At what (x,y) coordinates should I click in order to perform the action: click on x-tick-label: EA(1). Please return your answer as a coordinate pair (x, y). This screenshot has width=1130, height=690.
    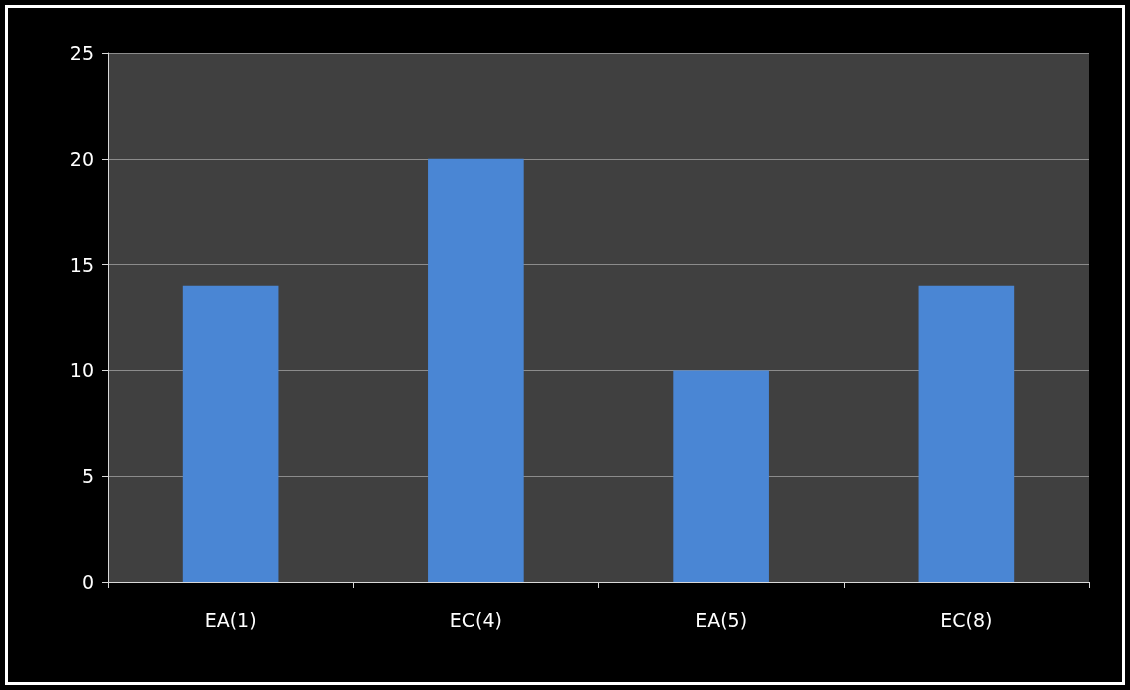
    Looking at the image, I should click on (230, 619).